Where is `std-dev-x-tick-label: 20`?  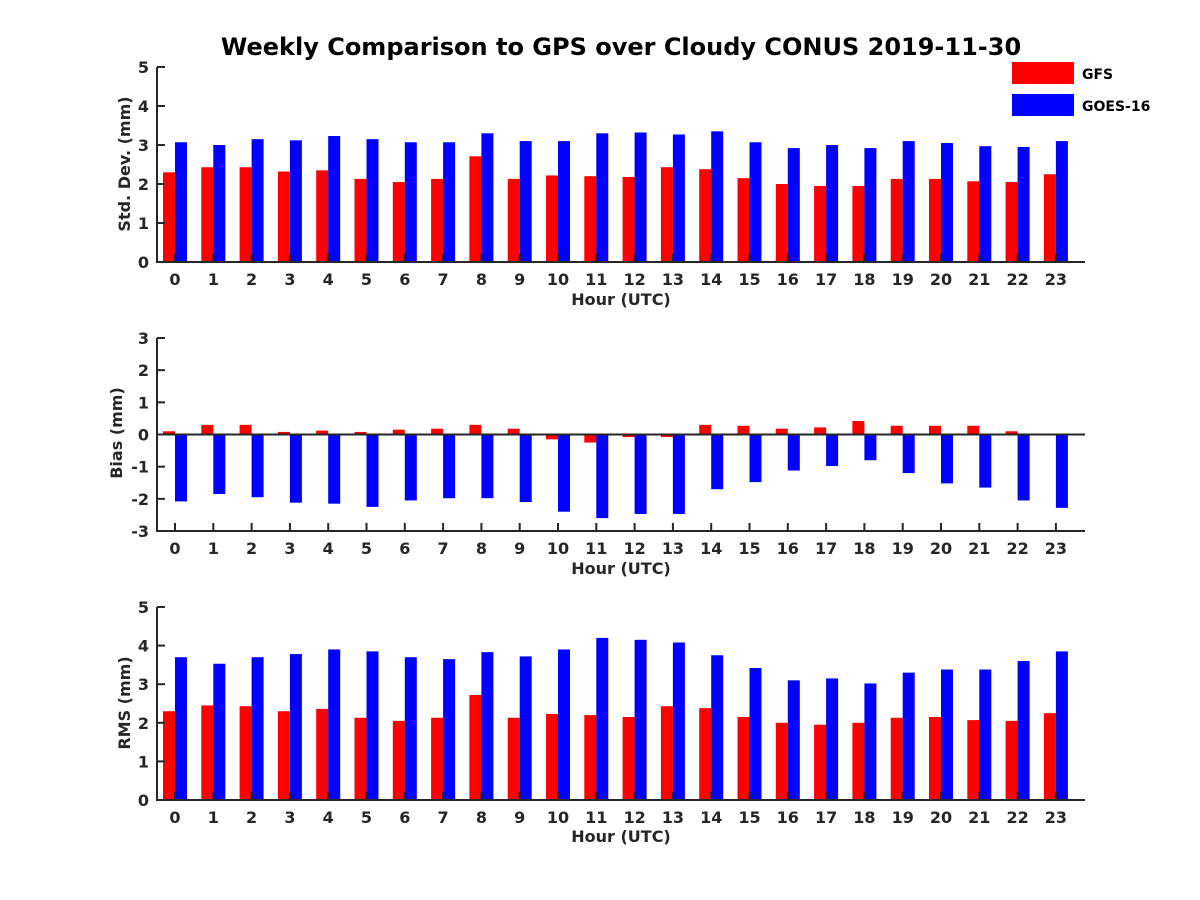 std-dev-x-tick-label: 20 is located at coordinates (941, 279).